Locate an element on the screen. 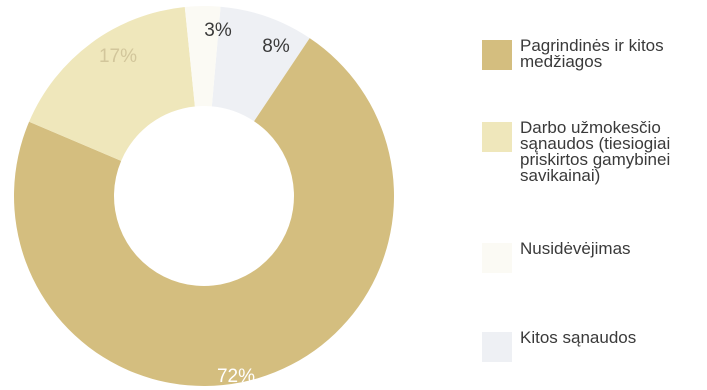  legend-swatch-depreciation is located at coordinates (497, 258).